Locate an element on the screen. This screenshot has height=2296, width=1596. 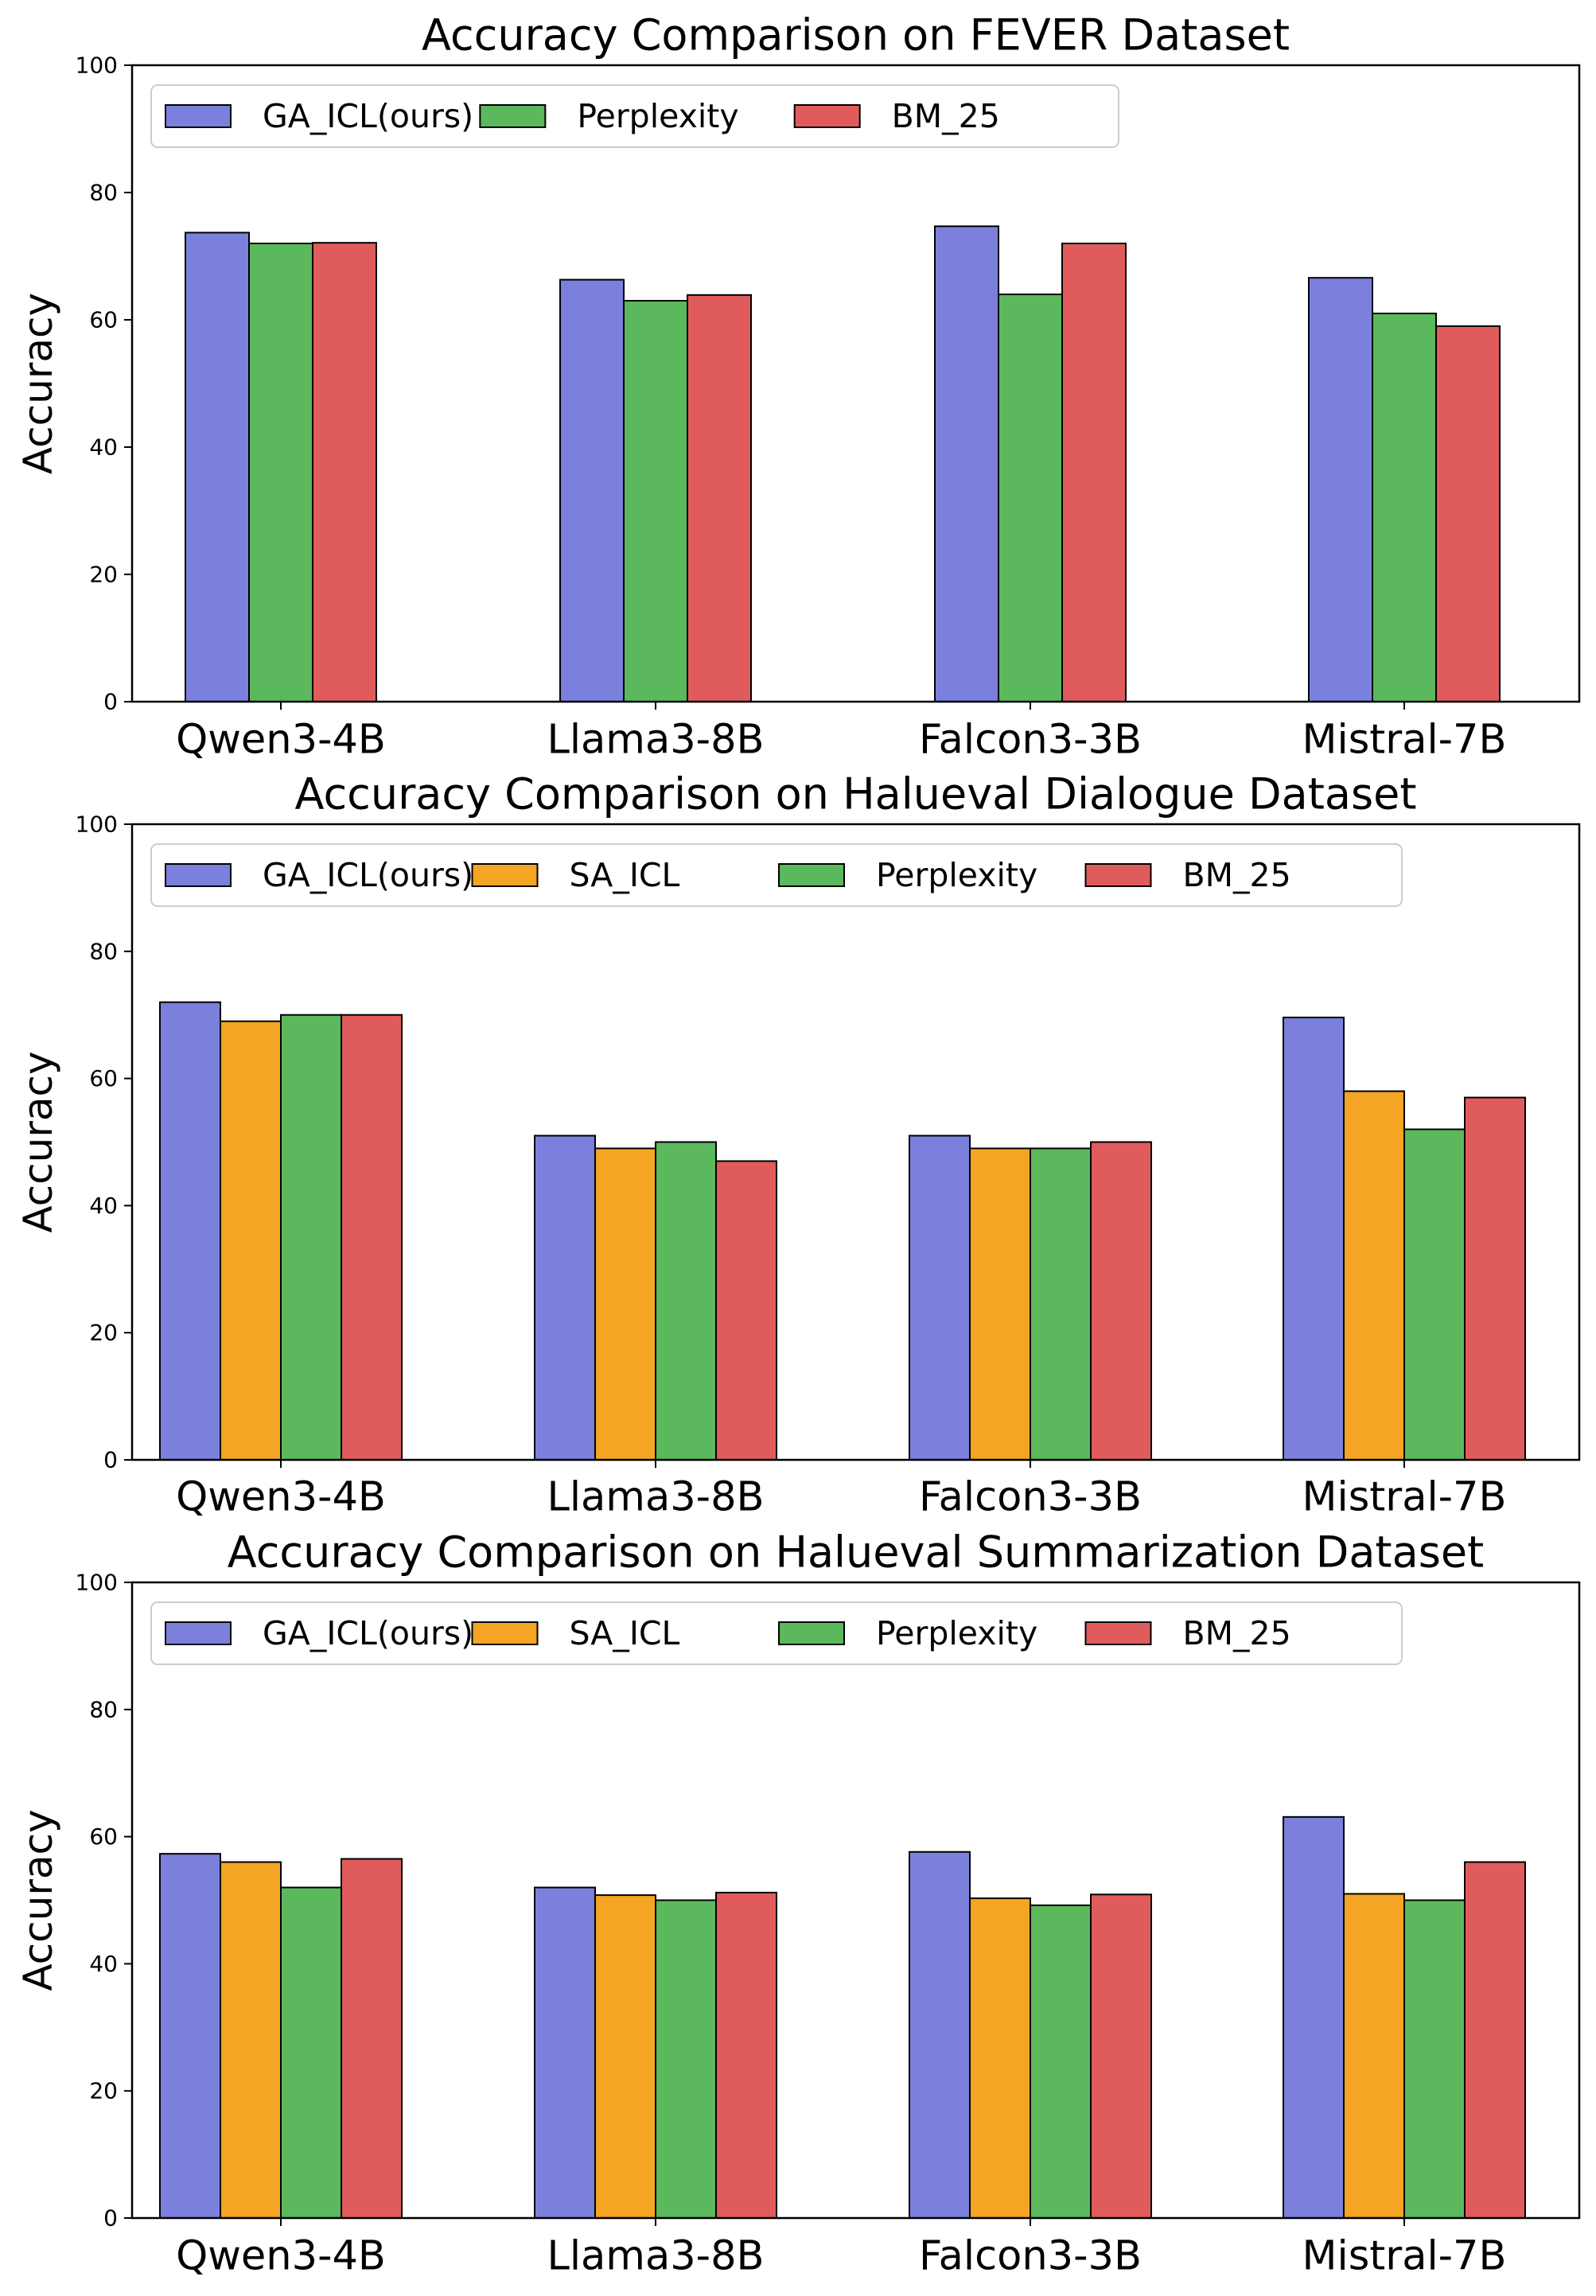
y-tick-label: 20 is located at coordinates (103, 575).